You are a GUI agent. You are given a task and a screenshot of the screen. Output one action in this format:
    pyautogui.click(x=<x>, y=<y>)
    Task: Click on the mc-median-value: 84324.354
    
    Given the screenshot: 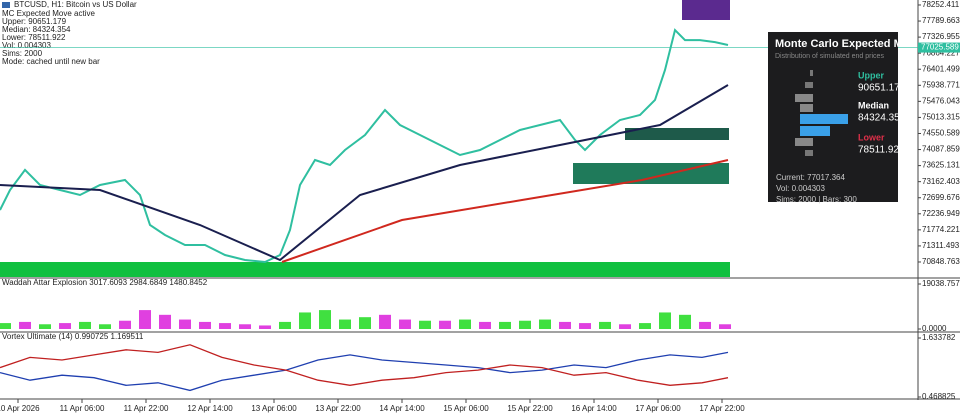 What is the action you would take?
    pyautogui.click(x=882, y=118)
    